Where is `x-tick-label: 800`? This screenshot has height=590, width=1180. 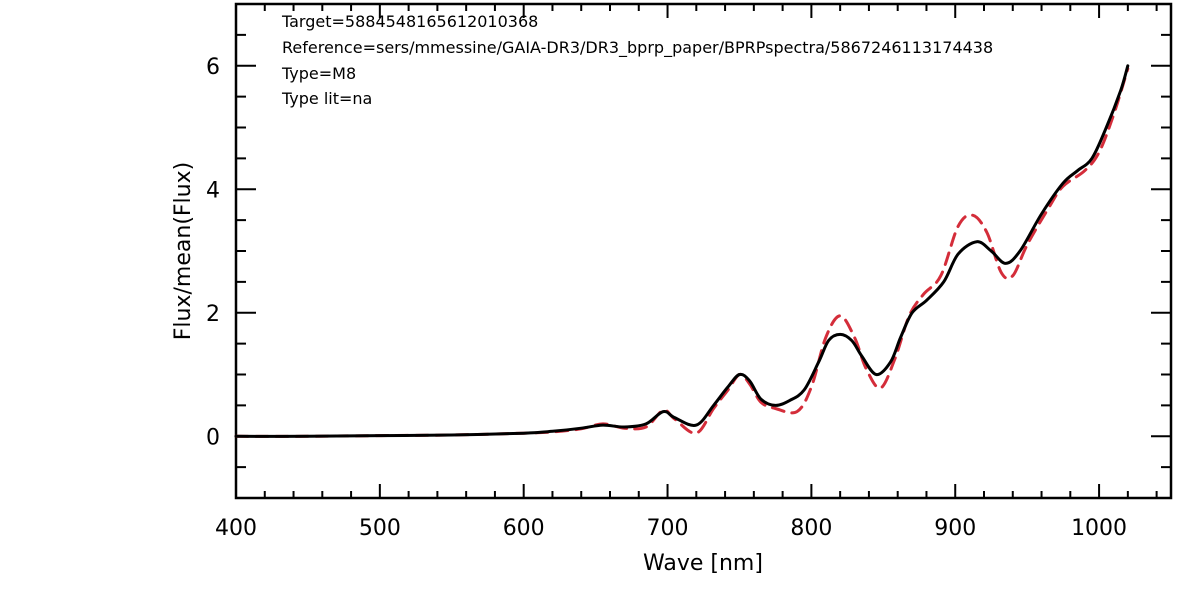
x-tick-label: 800 is located at coordinates (811, 528).